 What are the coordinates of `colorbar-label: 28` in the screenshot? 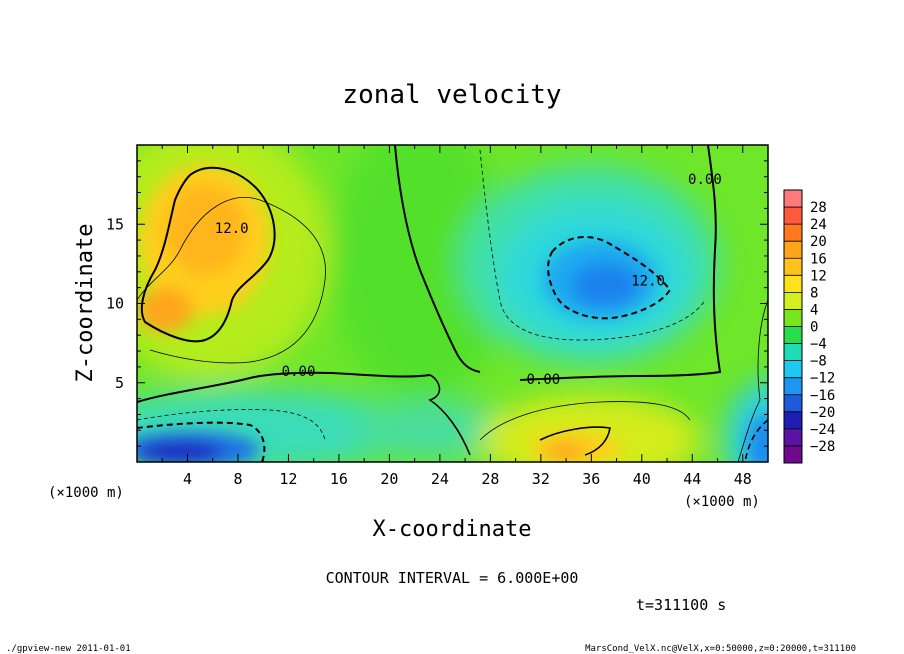 It's located at (818, 208).